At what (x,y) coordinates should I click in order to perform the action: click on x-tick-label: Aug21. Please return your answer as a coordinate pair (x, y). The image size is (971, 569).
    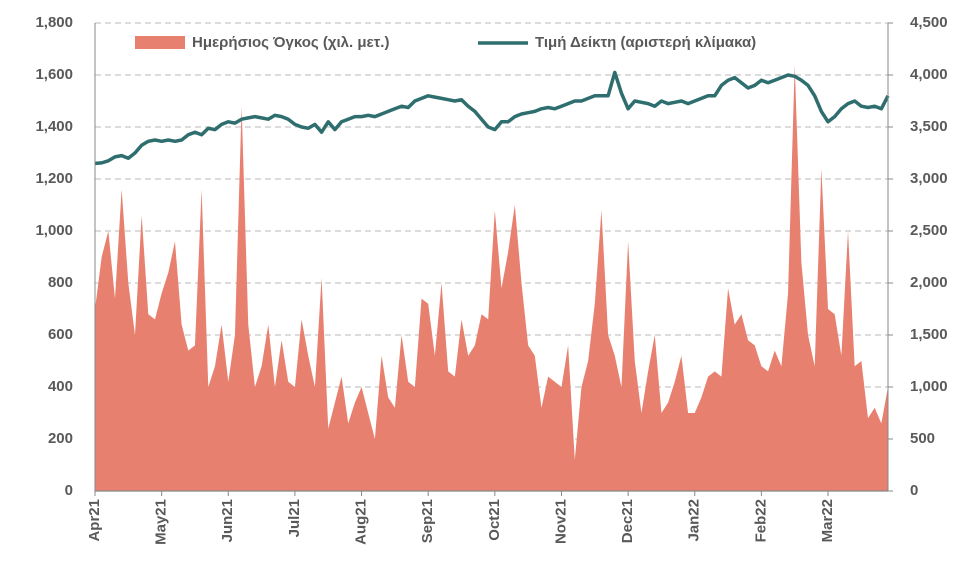
    Looking at the image, I should click on (361, 522).